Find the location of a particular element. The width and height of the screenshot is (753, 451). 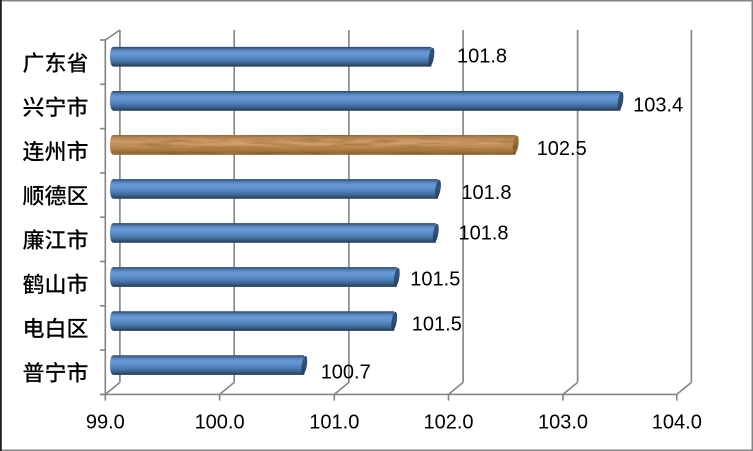

svg-text: 104.0 is located at coordinates (677, 423).